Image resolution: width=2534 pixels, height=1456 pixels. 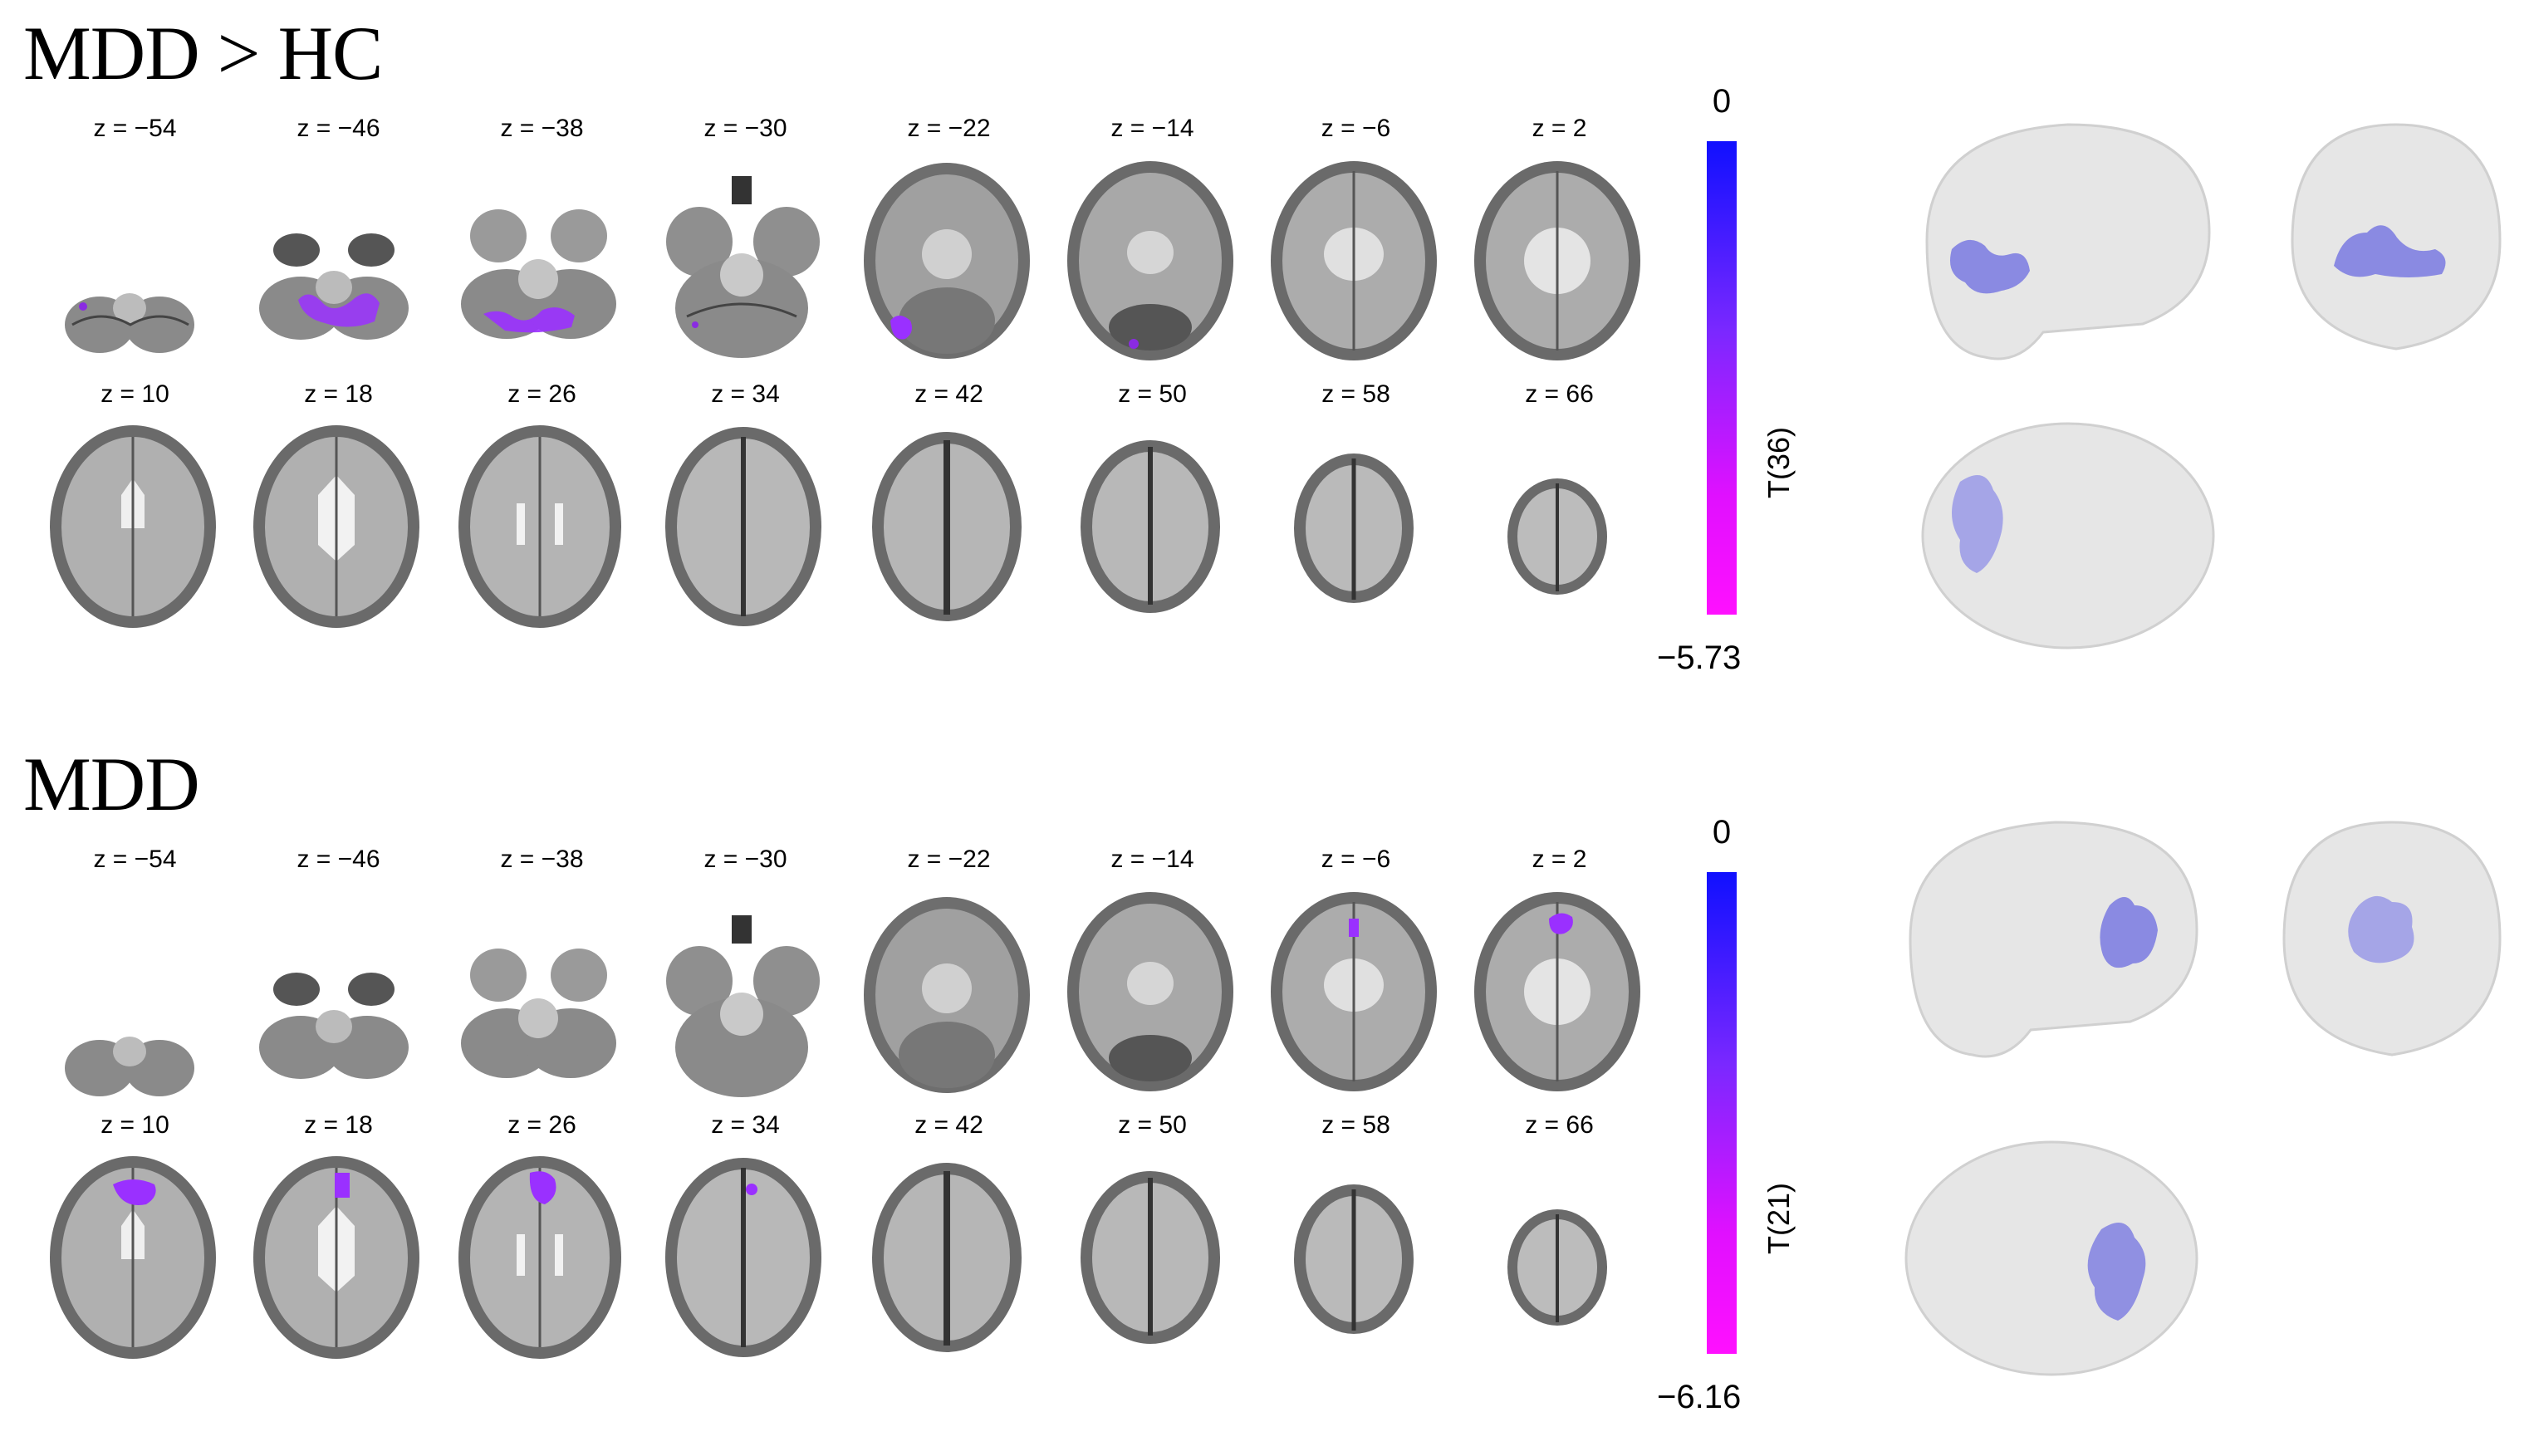 I want to click on slice-z-neg38: z = −38, so click(x=542, y=245).